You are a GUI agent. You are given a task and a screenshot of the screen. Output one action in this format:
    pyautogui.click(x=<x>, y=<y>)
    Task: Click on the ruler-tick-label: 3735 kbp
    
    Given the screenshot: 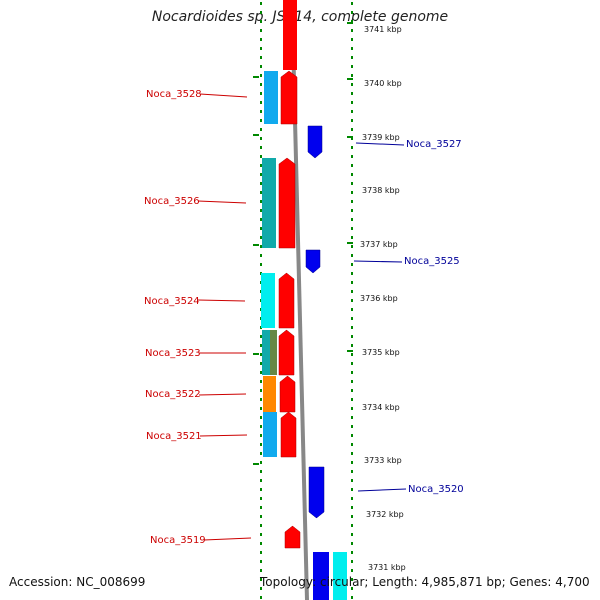 What is the action you would take?
    pyautogui.click(x=381, y=352)
    